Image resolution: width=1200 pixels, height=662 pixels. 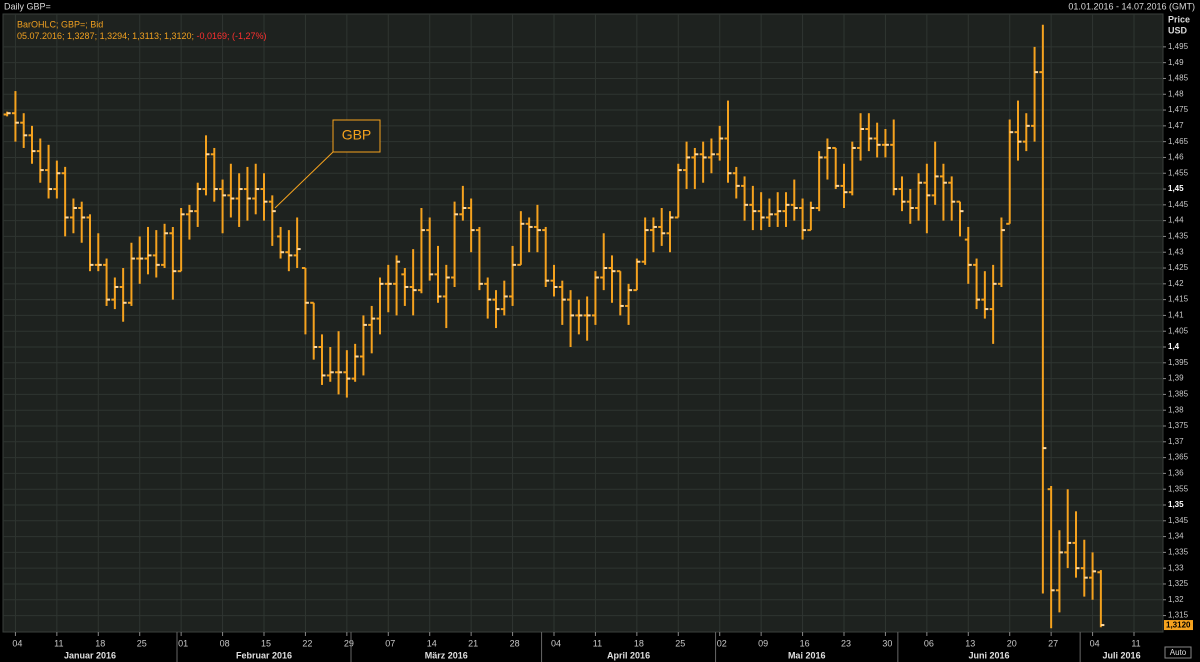 I want to click on x-tick-label: 07, so click(x=390, y=643).